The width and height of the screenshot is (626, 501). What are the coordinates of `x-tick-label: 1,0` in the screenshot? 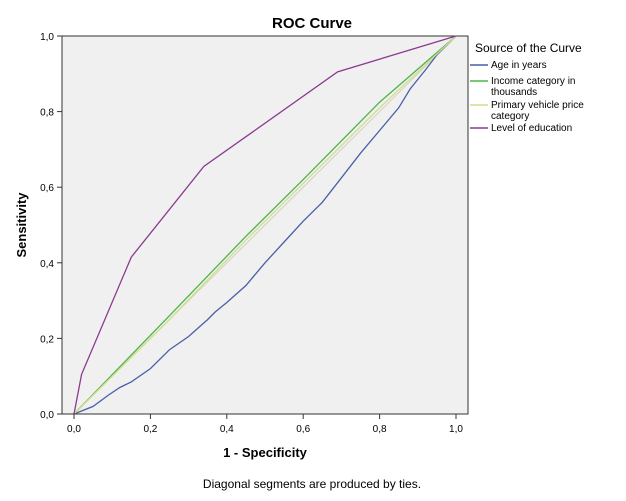 It's located at (456, 429).